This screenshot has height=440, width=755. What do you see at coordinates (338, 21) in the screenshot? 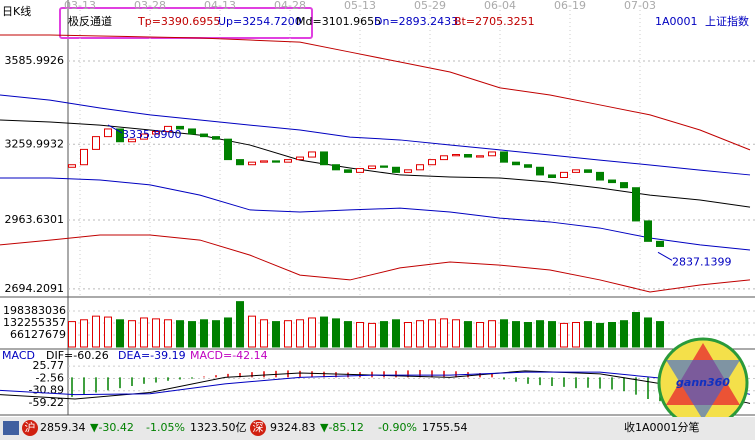
I see `md-label: Md=3101.9655` at bounding box center [338, 21].